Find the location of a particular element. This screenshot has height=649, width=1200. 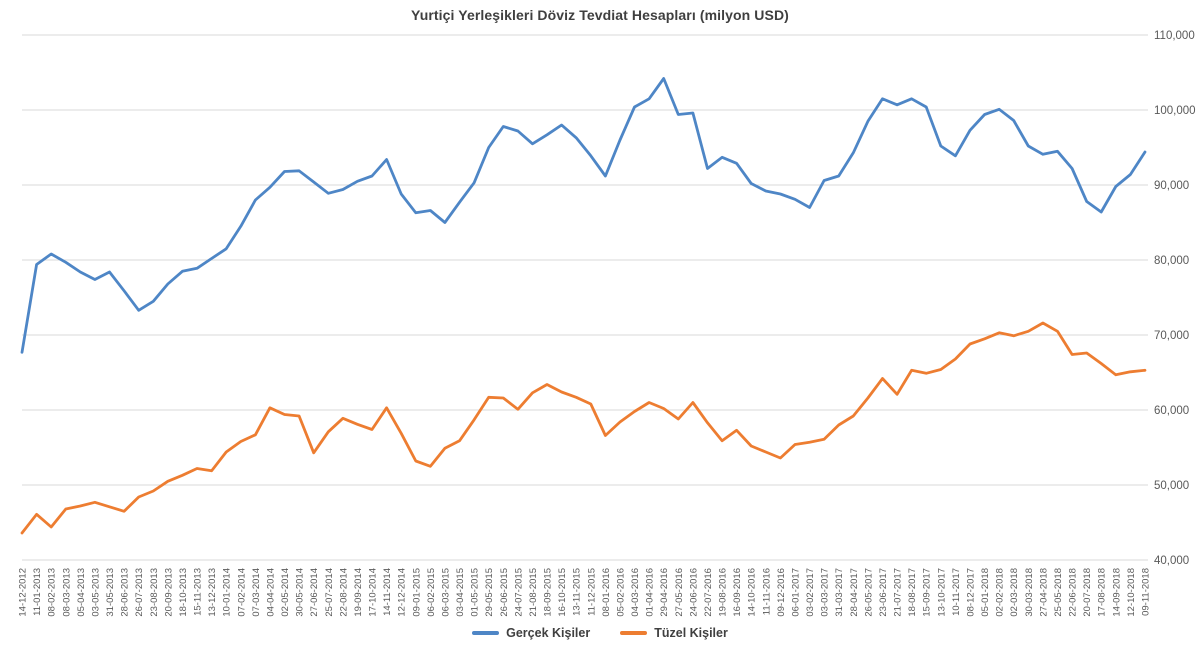

svg-text: 18-09-2015 is located at coordinates (548, 592).